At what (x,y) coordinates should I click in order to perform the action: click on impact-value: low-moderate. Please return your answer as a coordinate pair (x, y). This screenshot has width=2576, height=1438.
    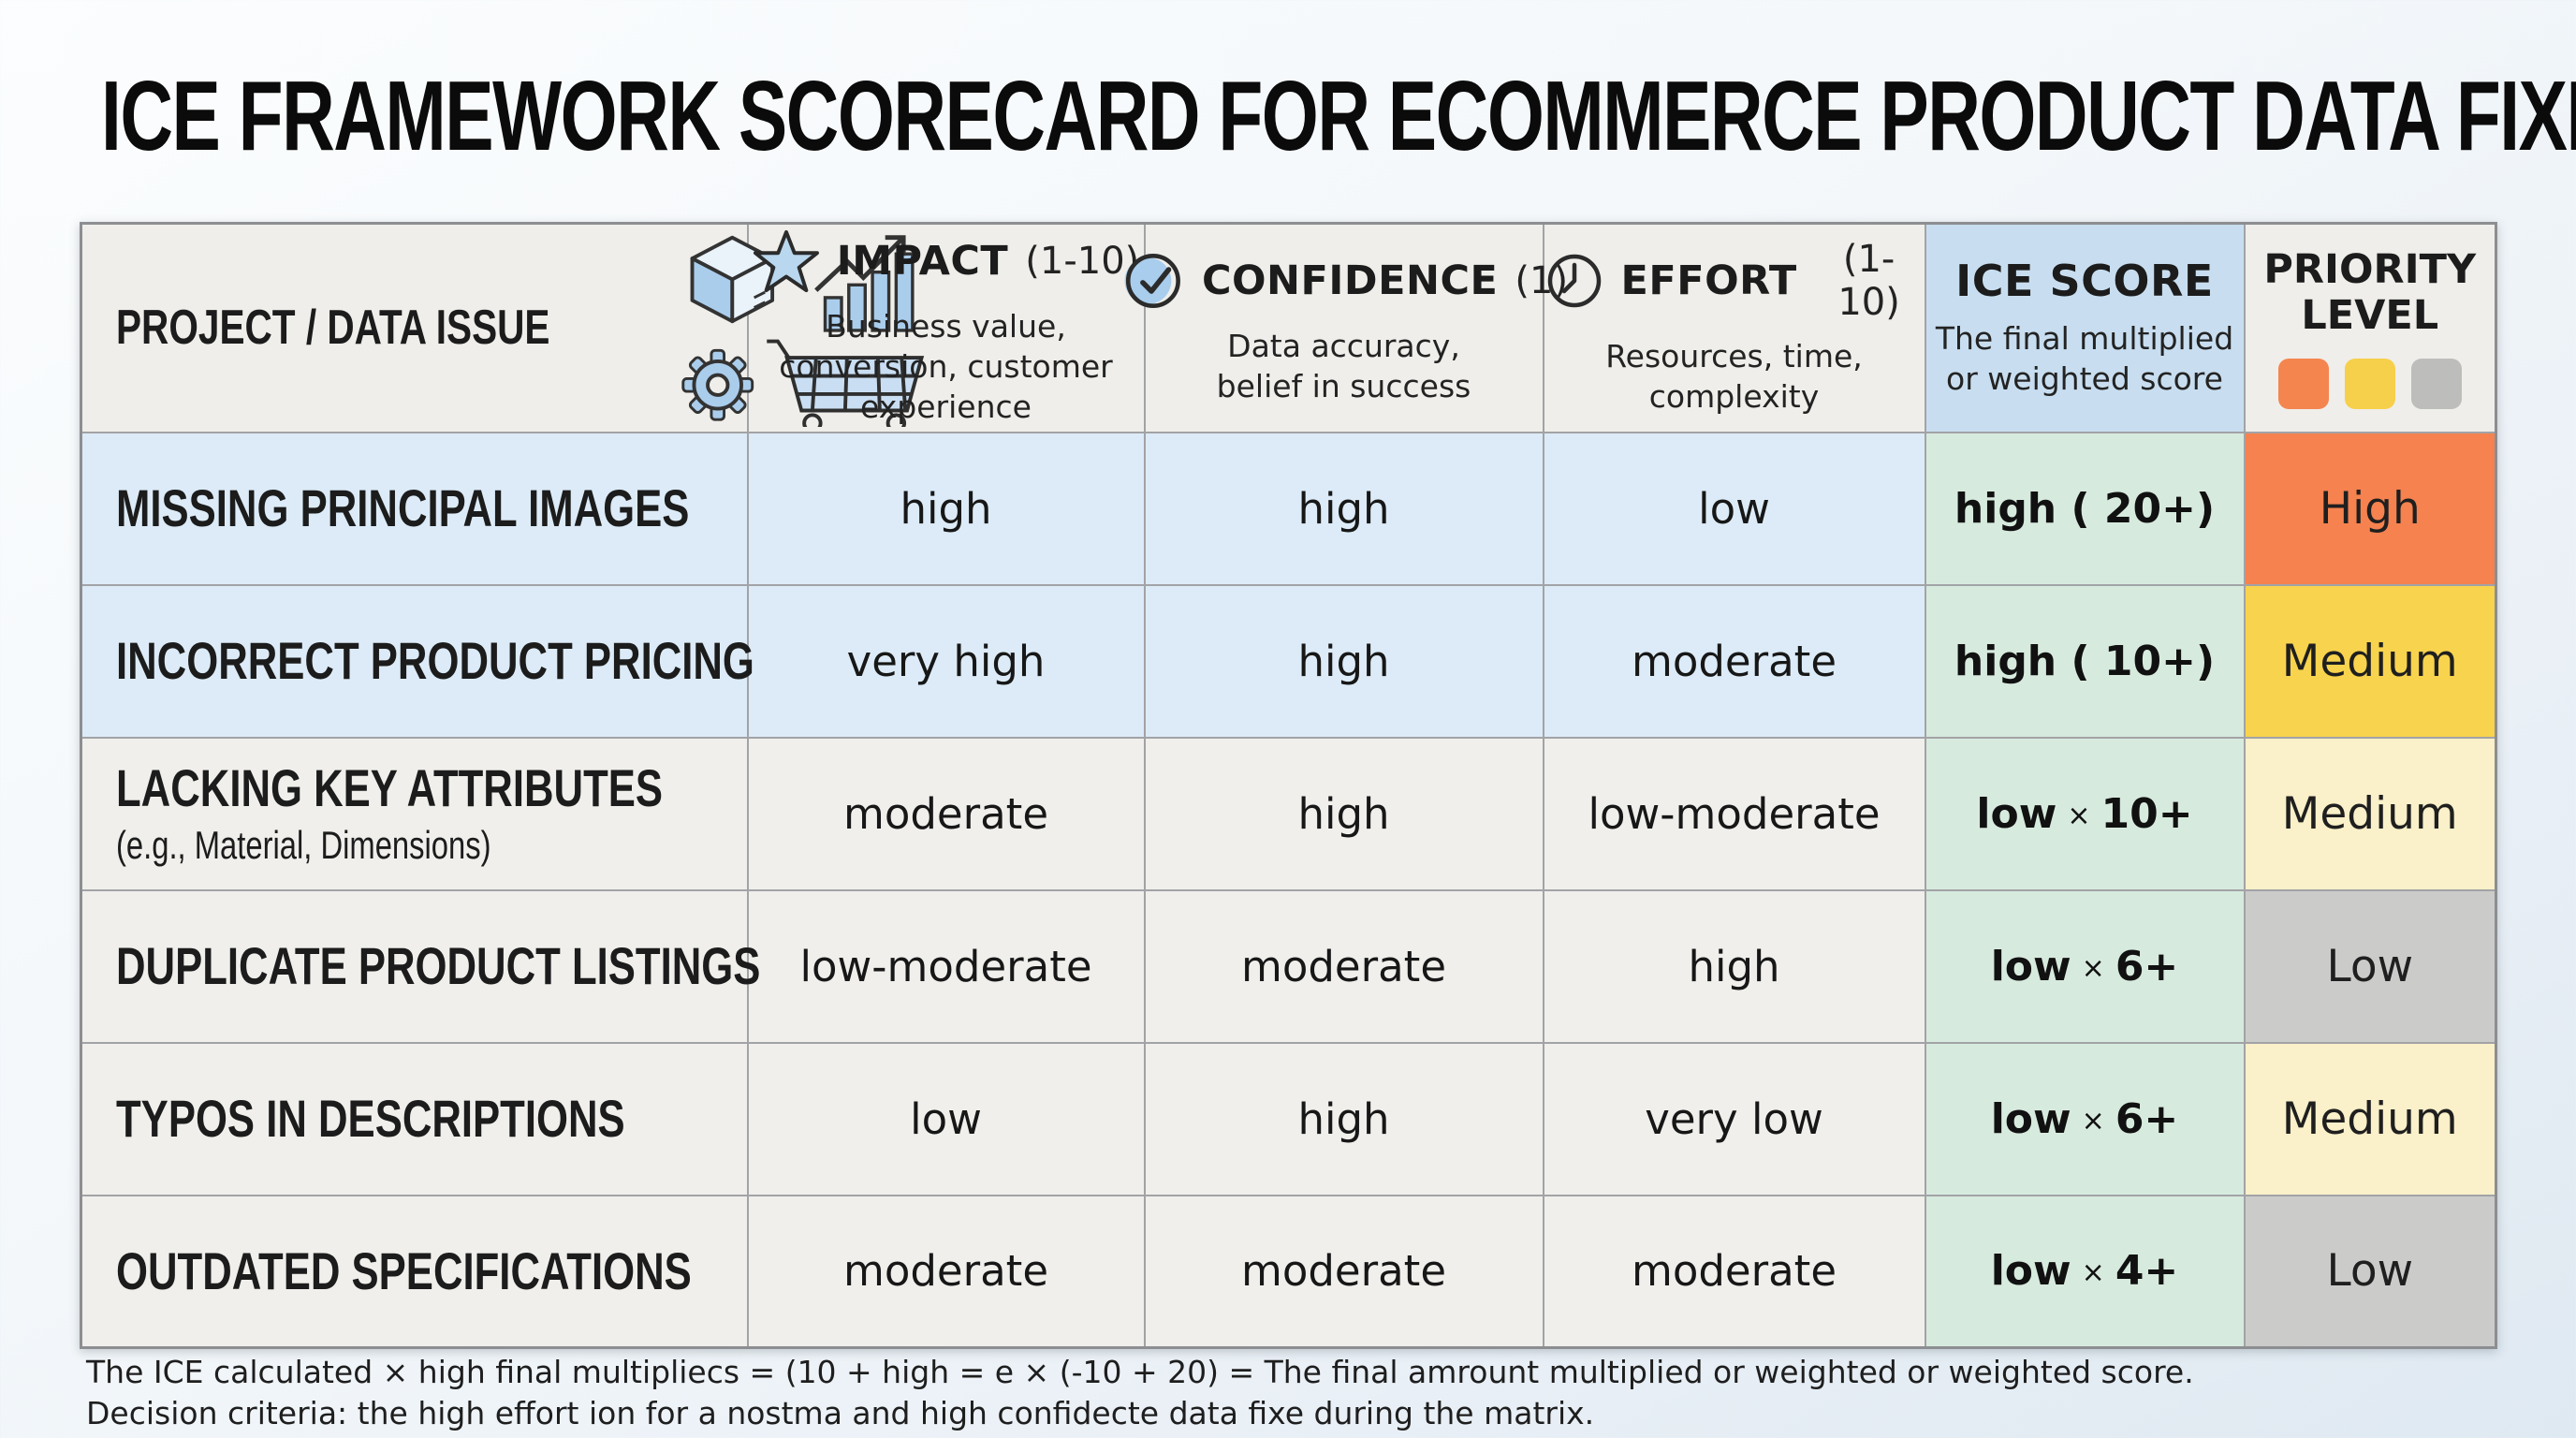
    Looking at the image, I should click on (945, 966).